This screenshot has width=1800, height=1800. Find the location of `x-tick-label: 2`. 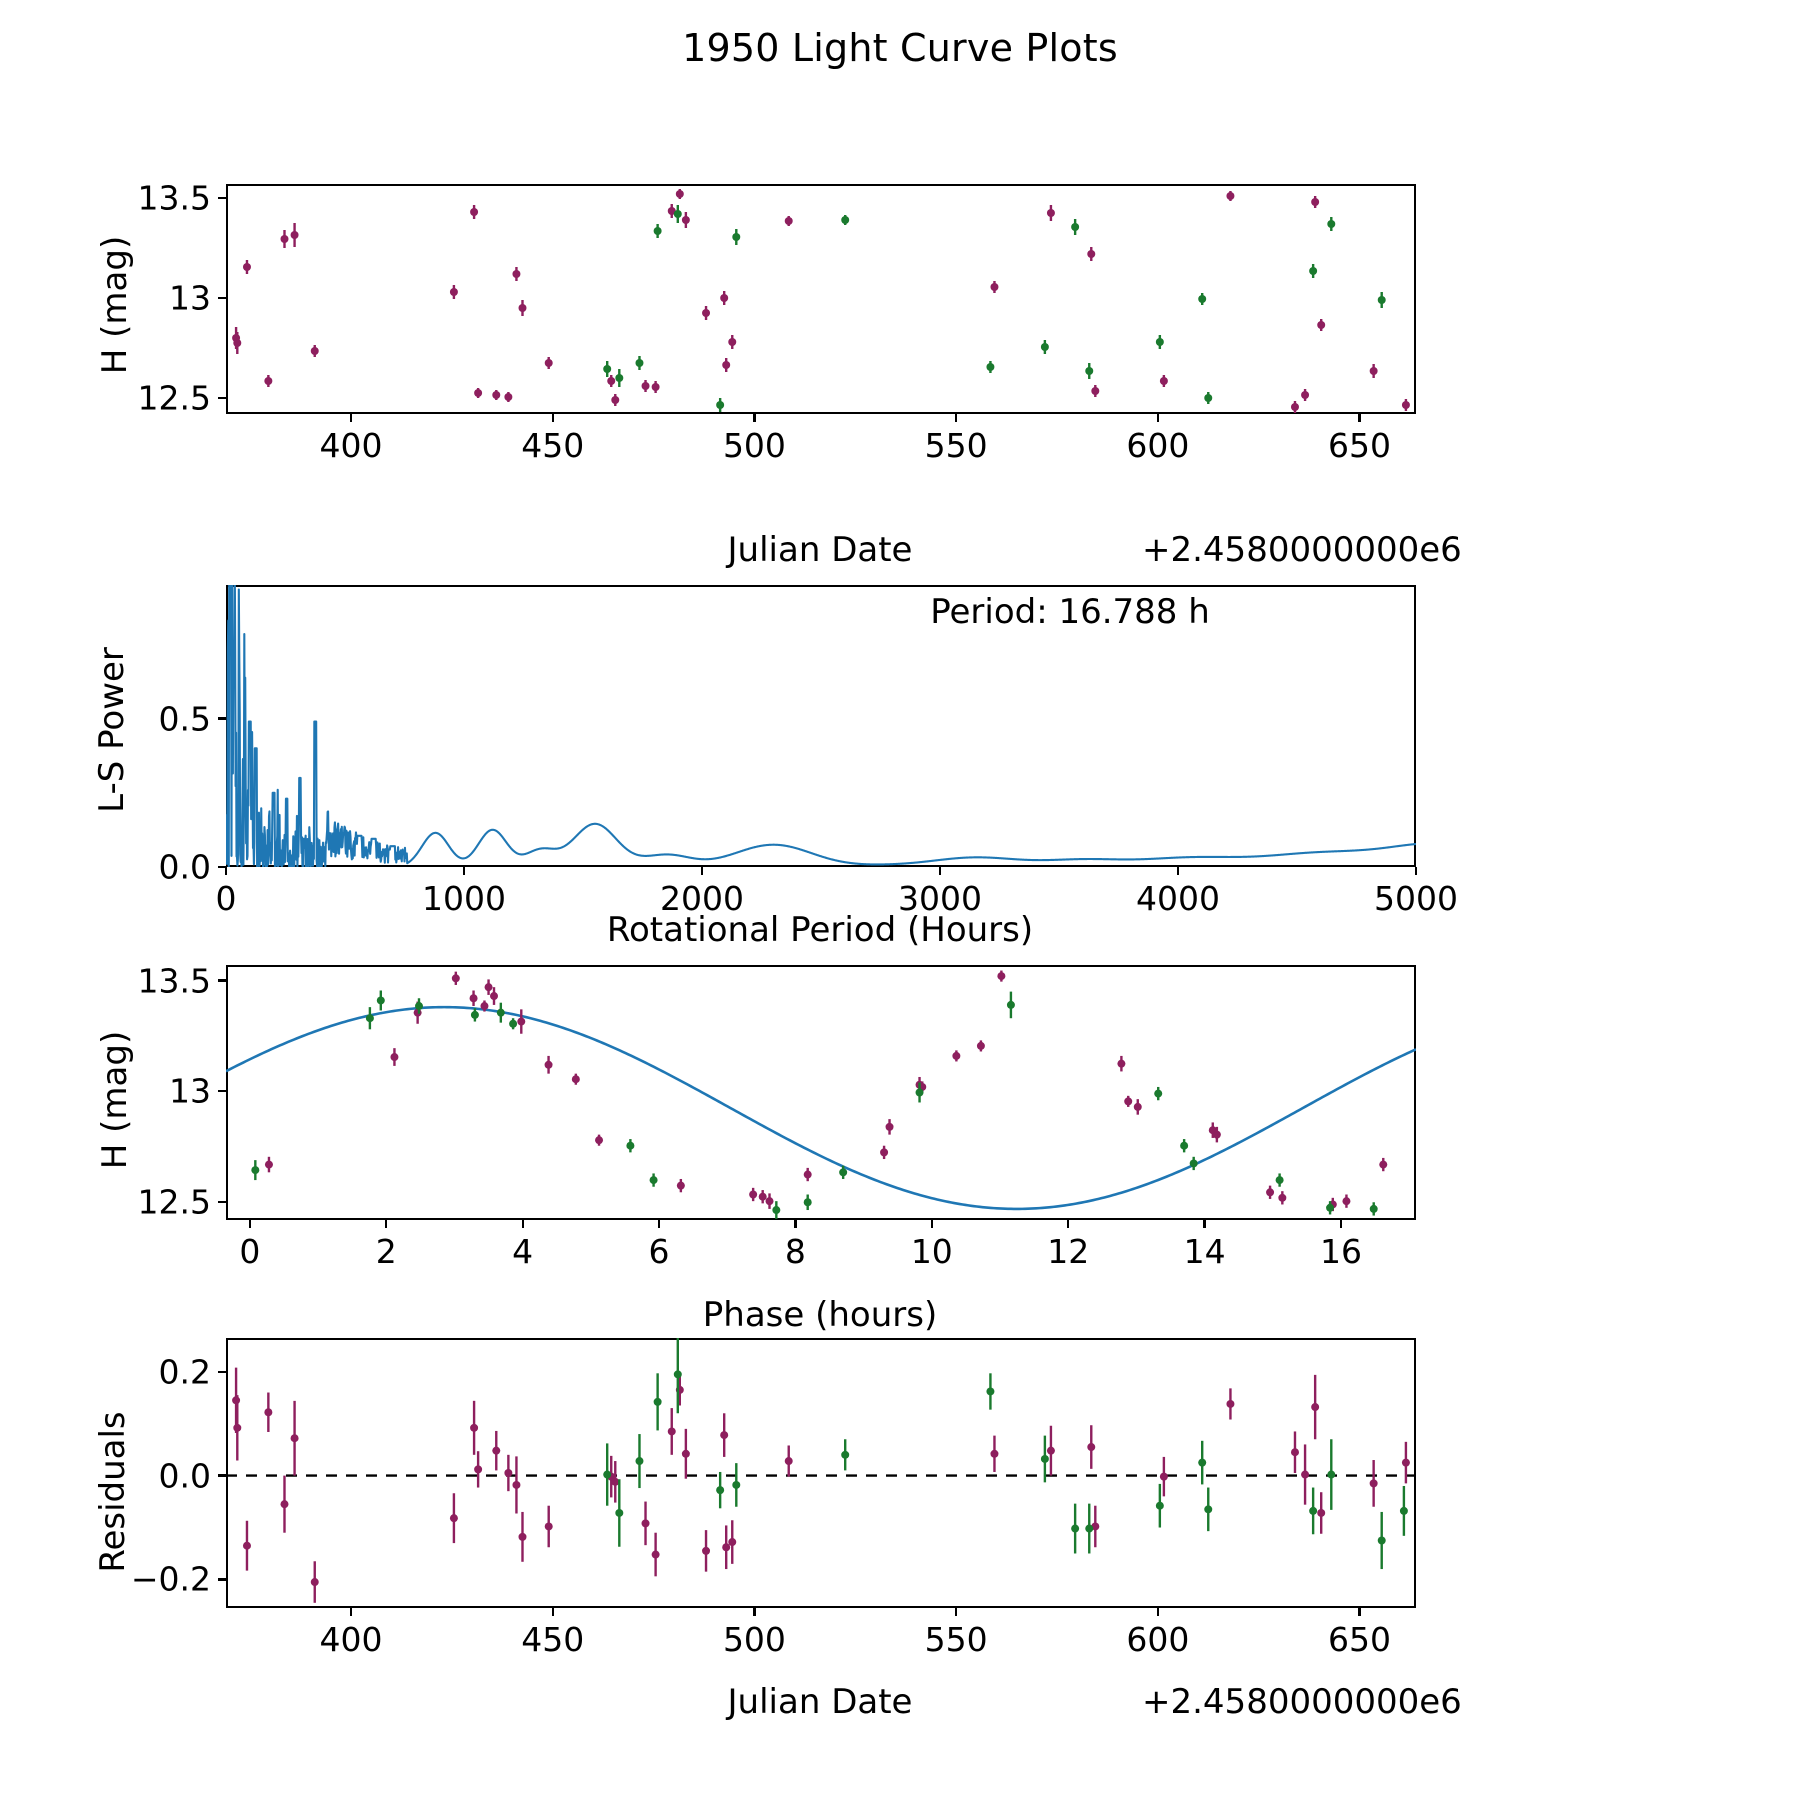

x-tick-label: 2 is located at coordinates (386, 1251).